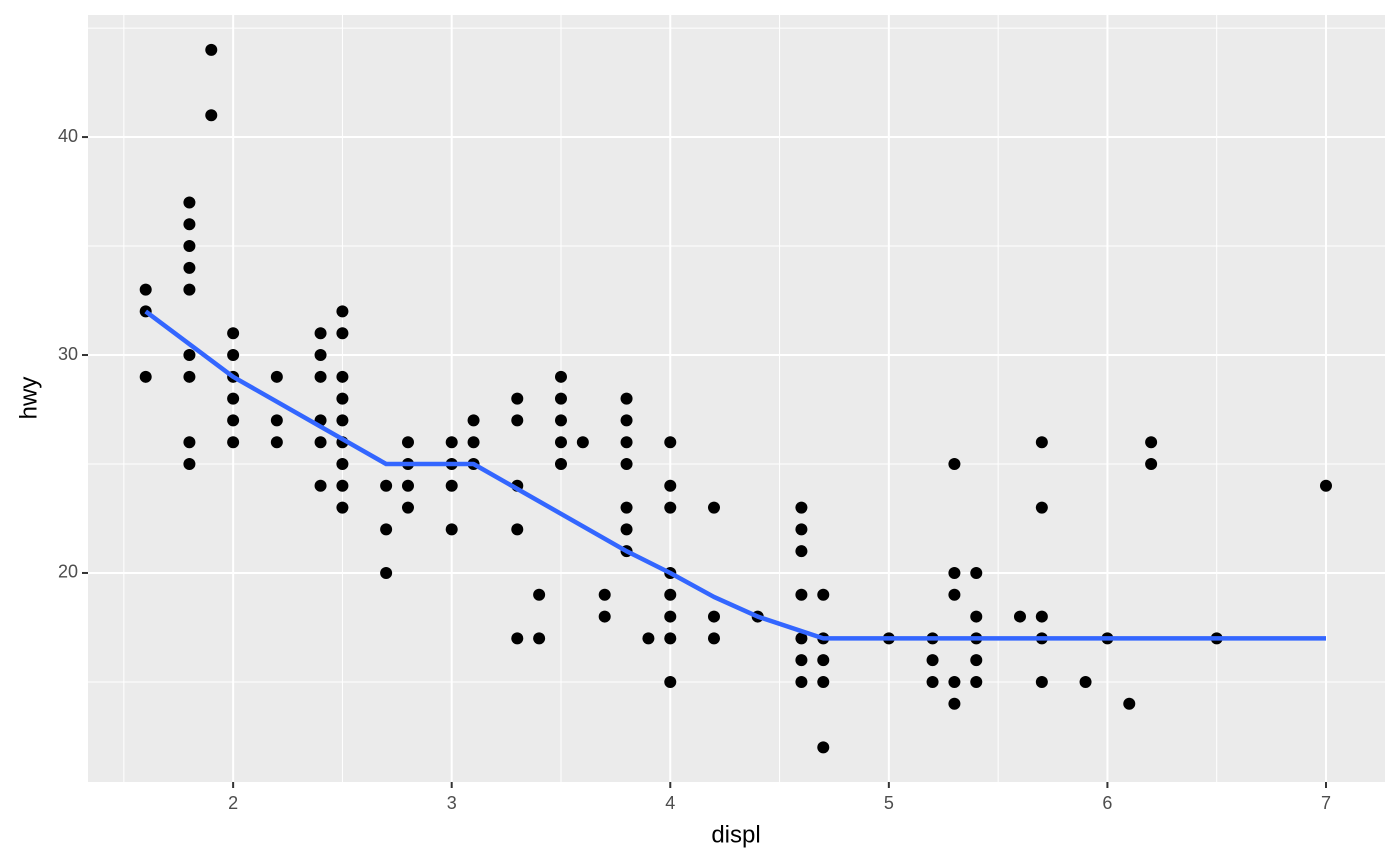 The height and width of the screenshot is (866, 1400). Describe the element at coordinates (1107, 803) in the screenshot. I see `x-tick-label: 6` at that location.